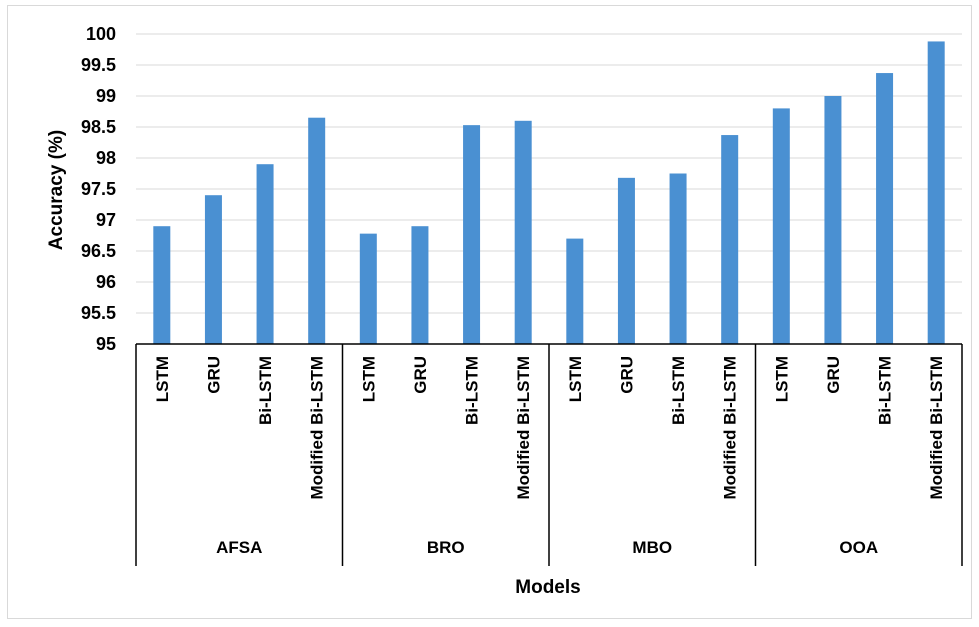 The width and height of the screenshot is (979, 627). I want to click on group-label: OOA, so click(858, 547).